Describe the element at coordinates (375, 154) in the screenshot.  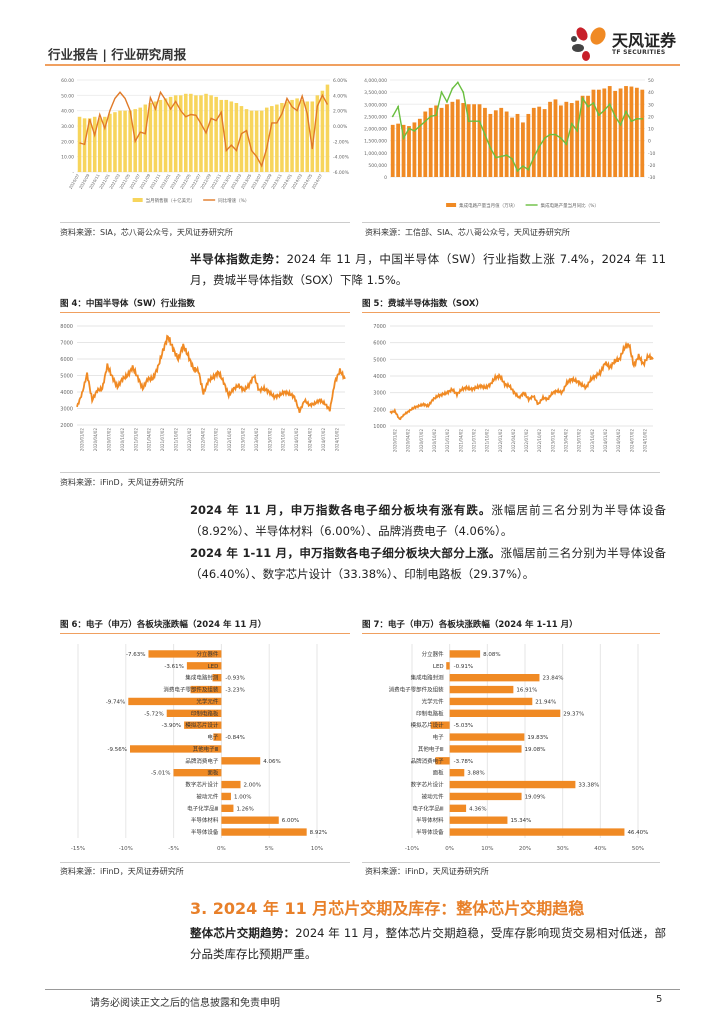
I see `y-tick-label: 1,000,000` at that location.